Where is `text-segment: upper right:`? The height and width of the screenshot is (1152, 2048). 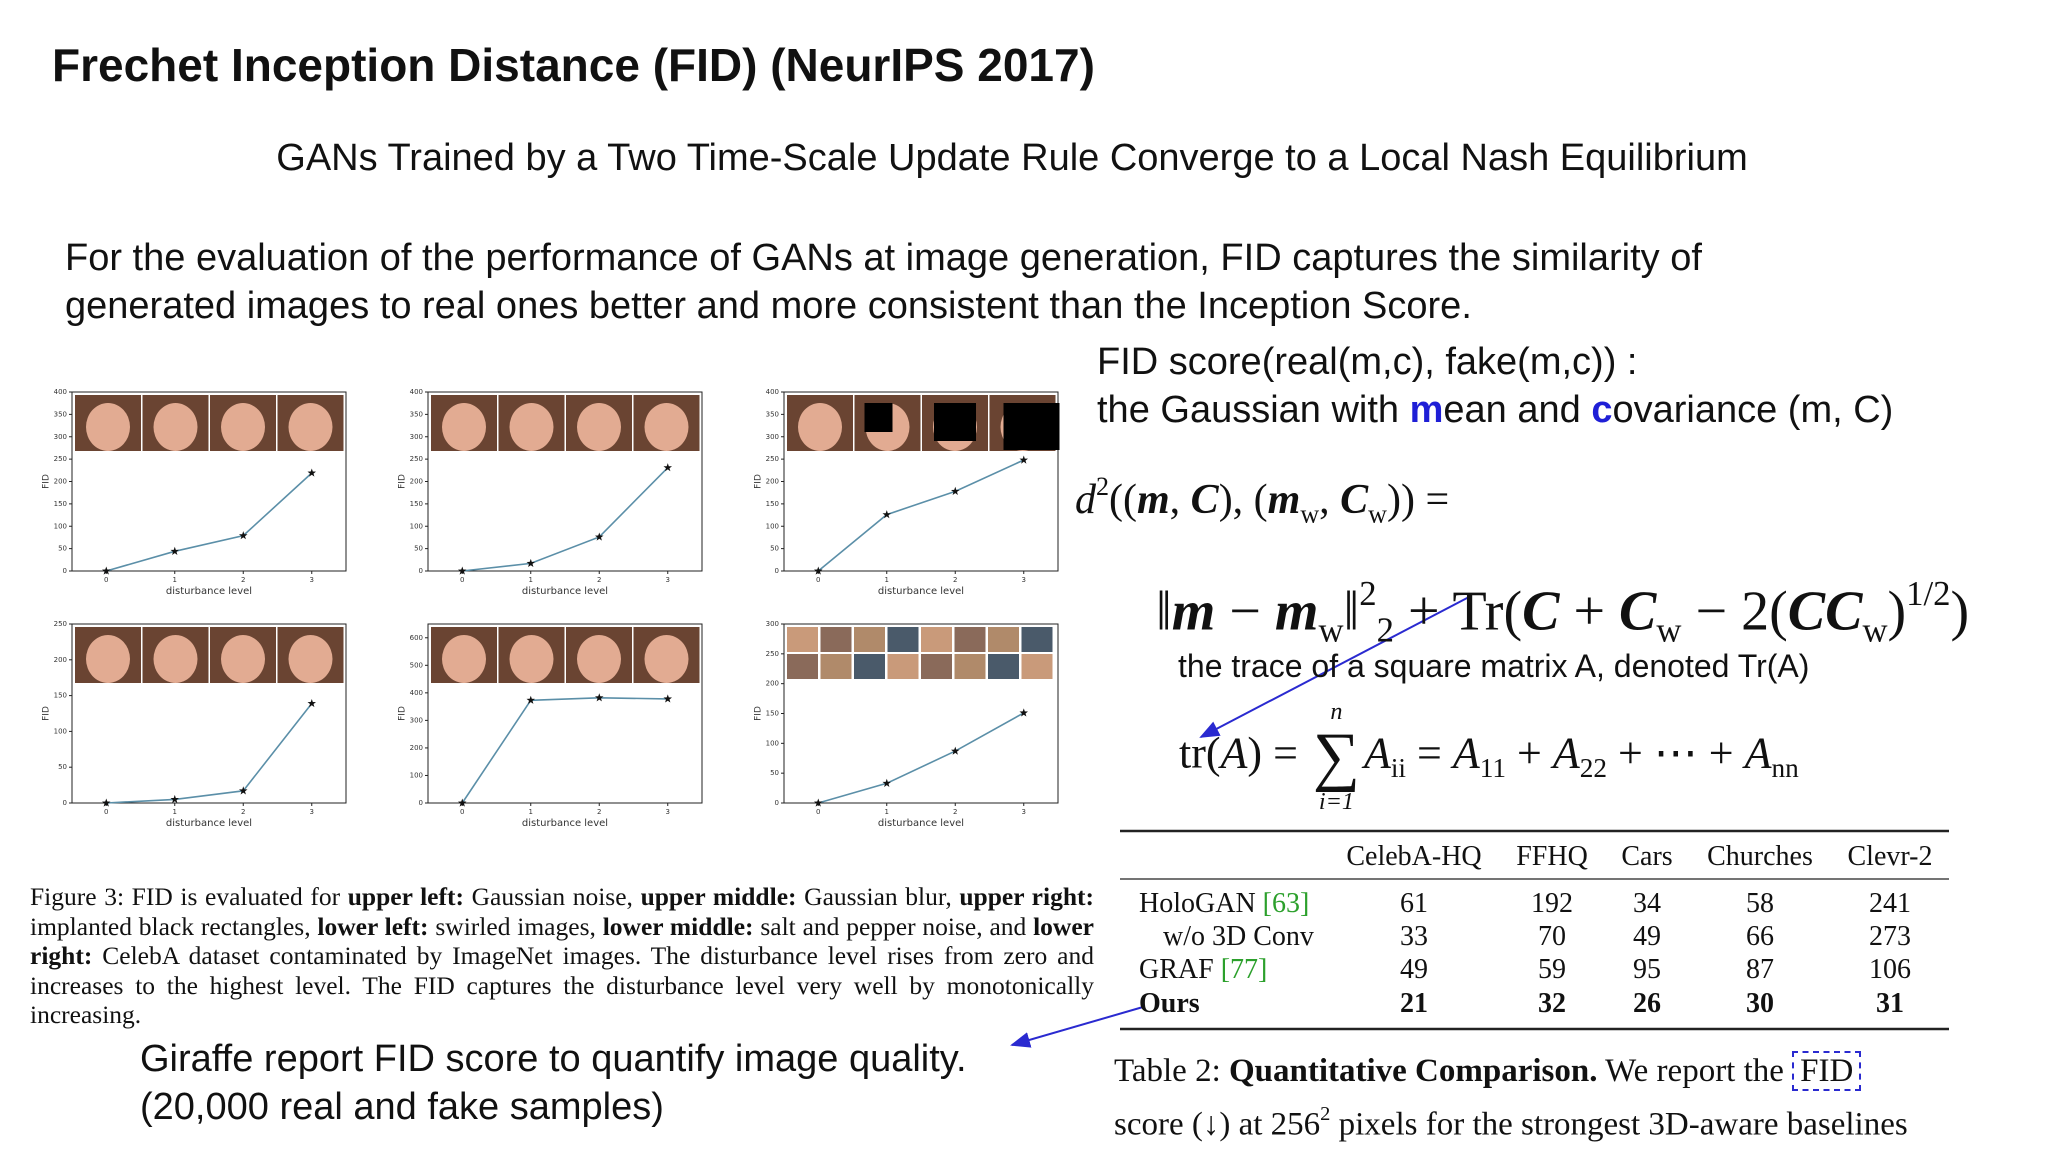
text-segment: upper right: is located at coordinates (1026, 896).